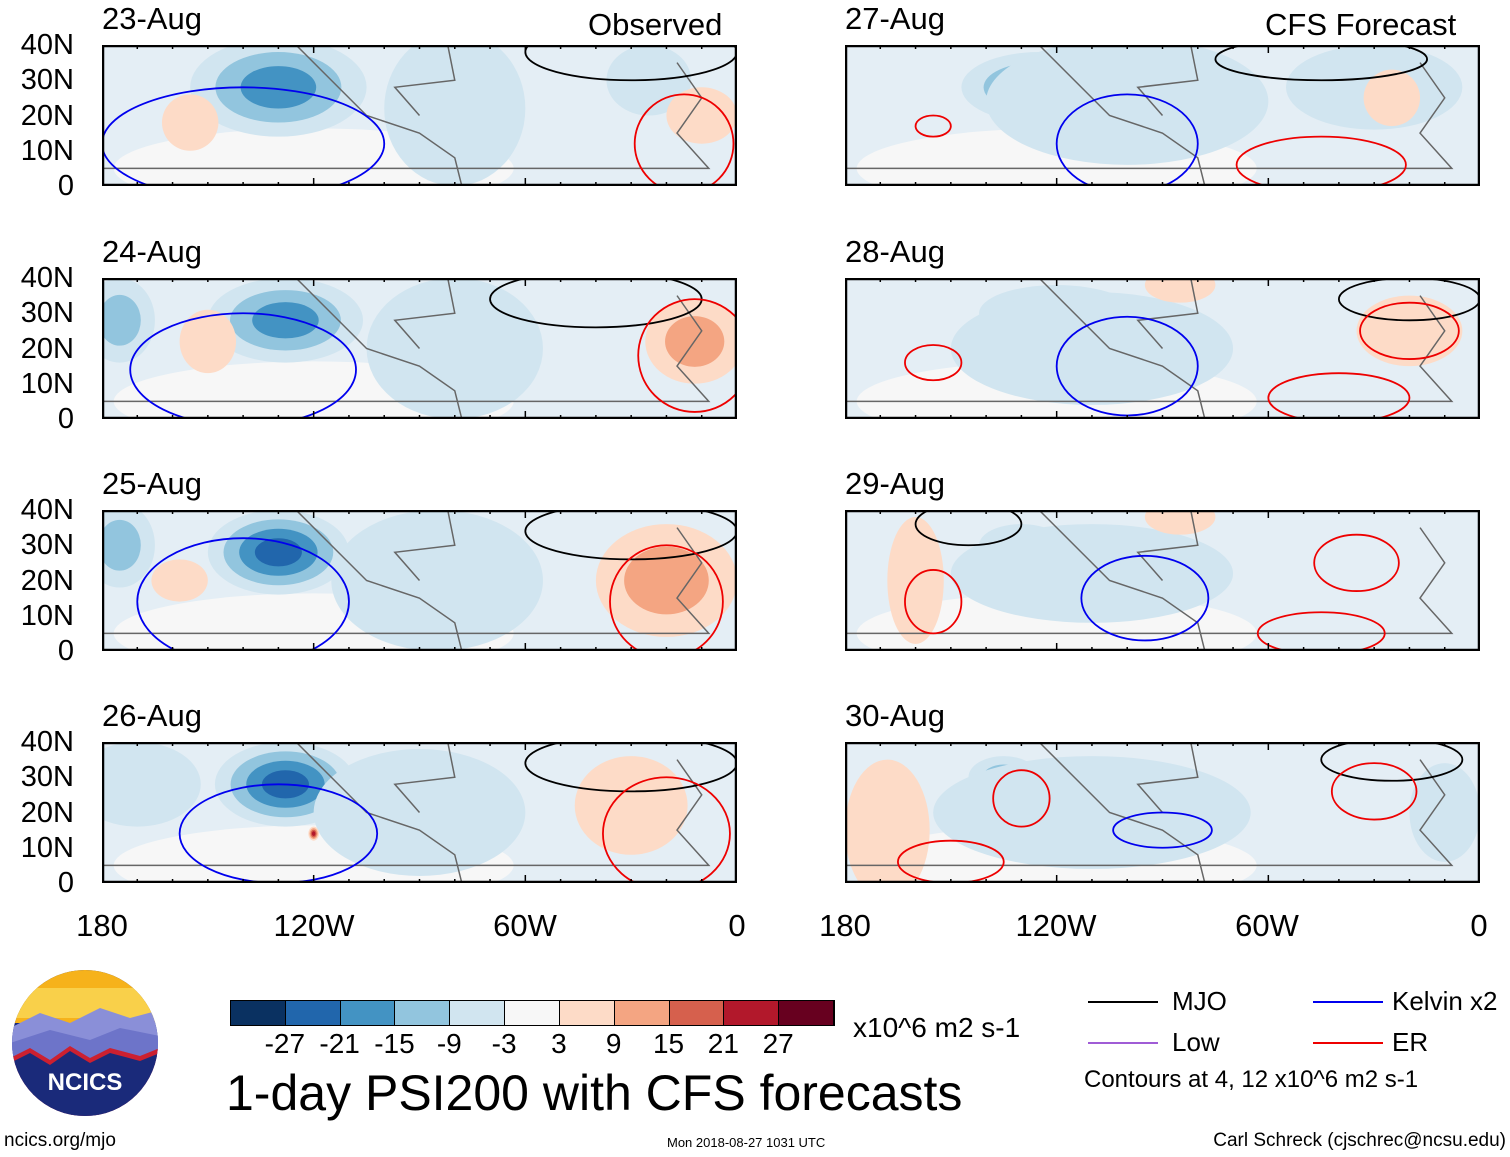 The image size is (1510, 1157). What do you see at coordinates (1445, 1001) in the screenshot?
I see `legend-kelvin-label: Kelvin x2` at bounding box center [1445, 1001].